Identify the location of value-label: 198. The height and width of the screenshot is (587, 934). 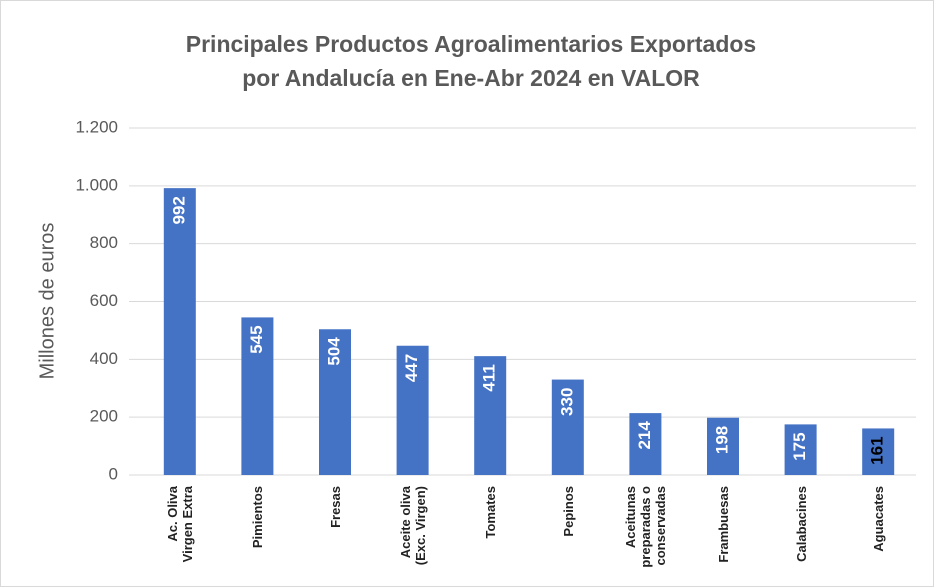
(721, 440).